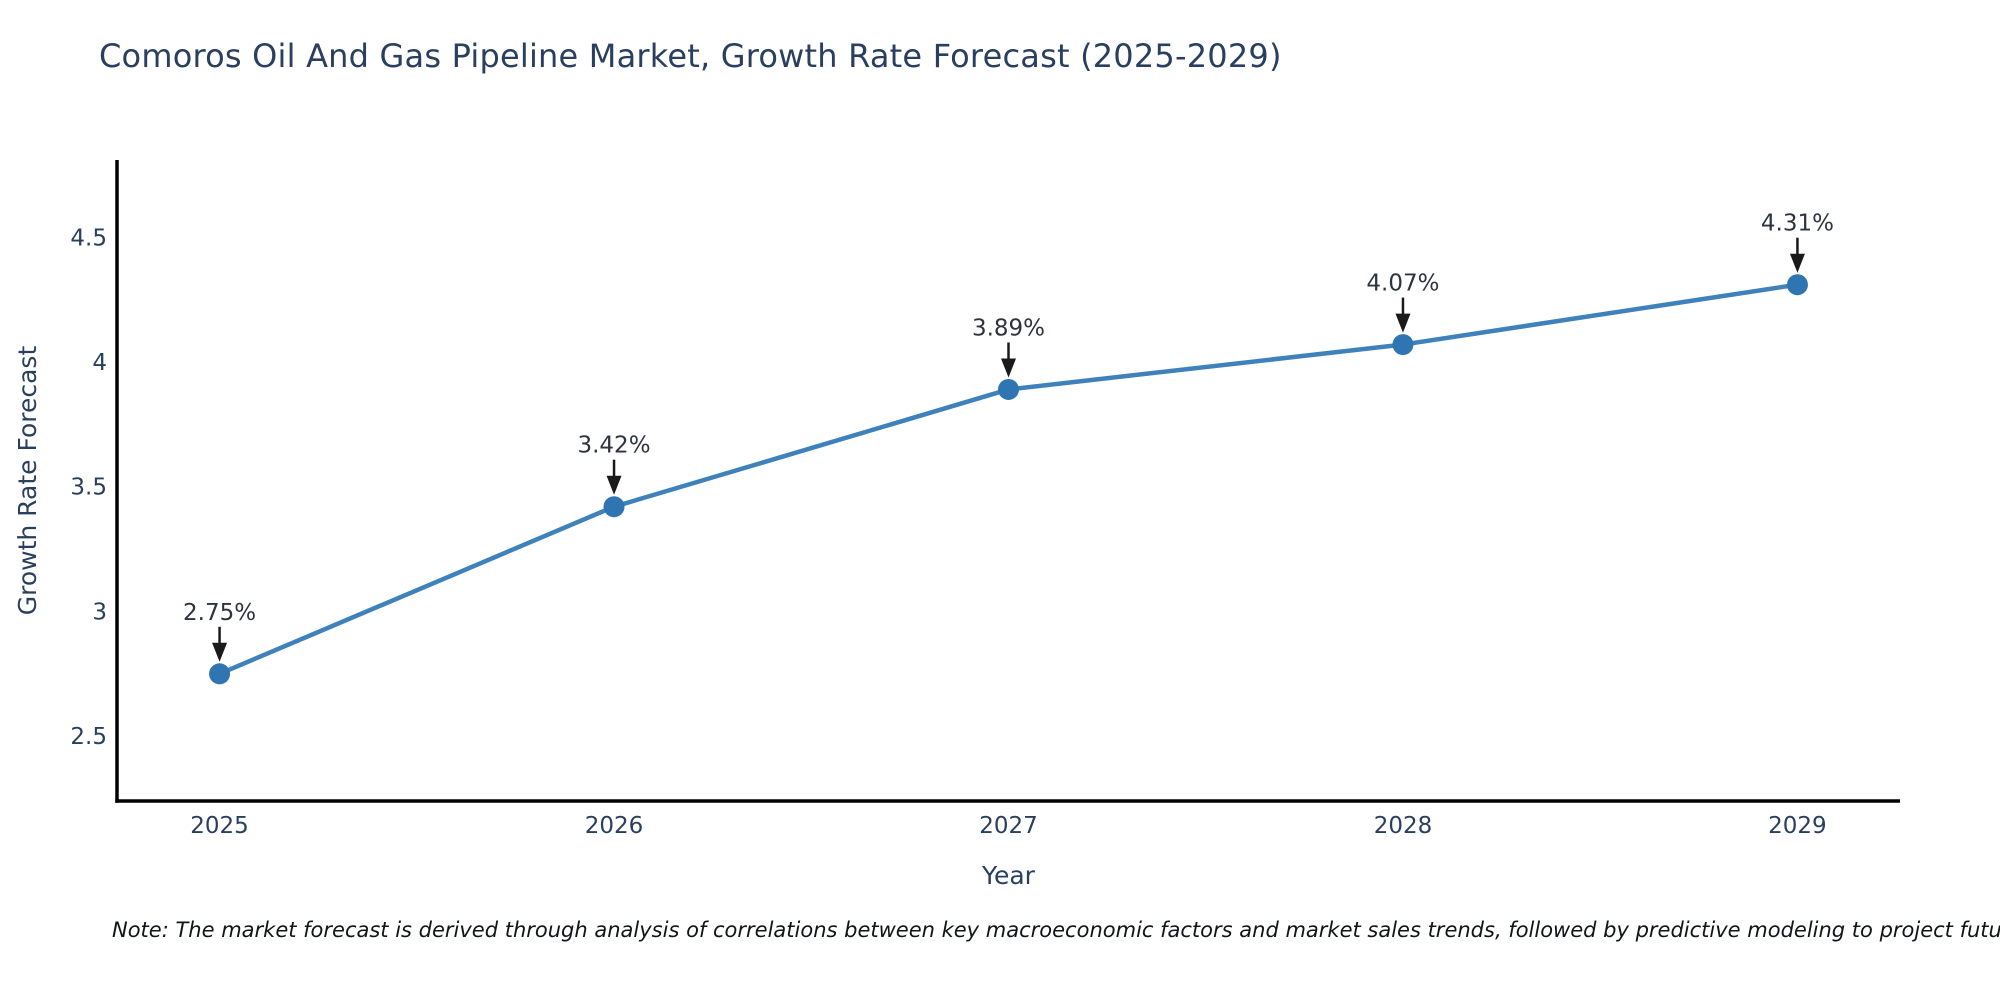  What do you see at coordinates (1797, 826) in the screenshot?
I see `x-tick-label: 2029` at bounding box center [1797, 826].